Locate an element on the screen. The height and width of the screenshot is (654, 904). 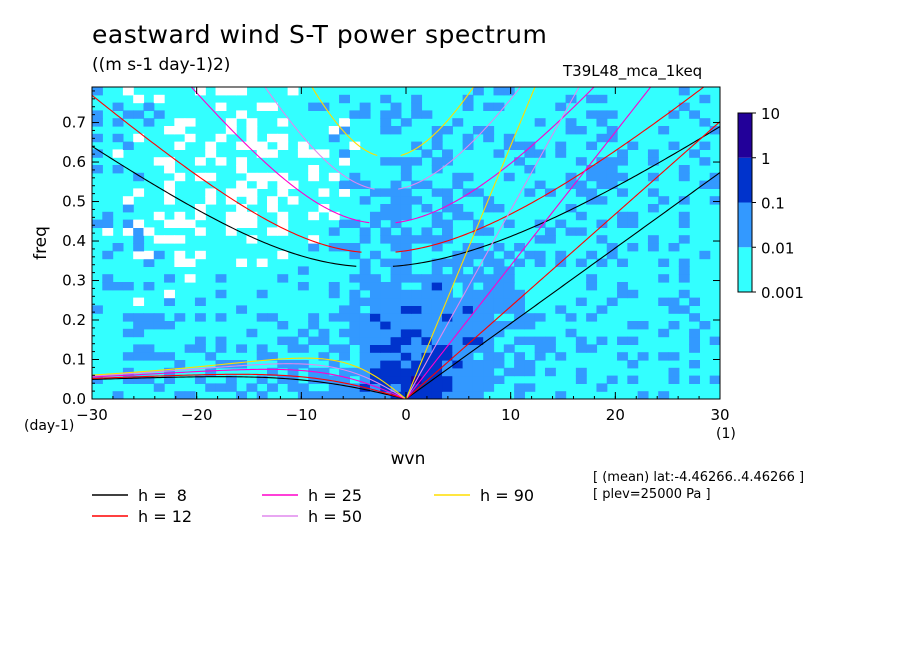
colorbar-band is located at coordinates (745, 180).